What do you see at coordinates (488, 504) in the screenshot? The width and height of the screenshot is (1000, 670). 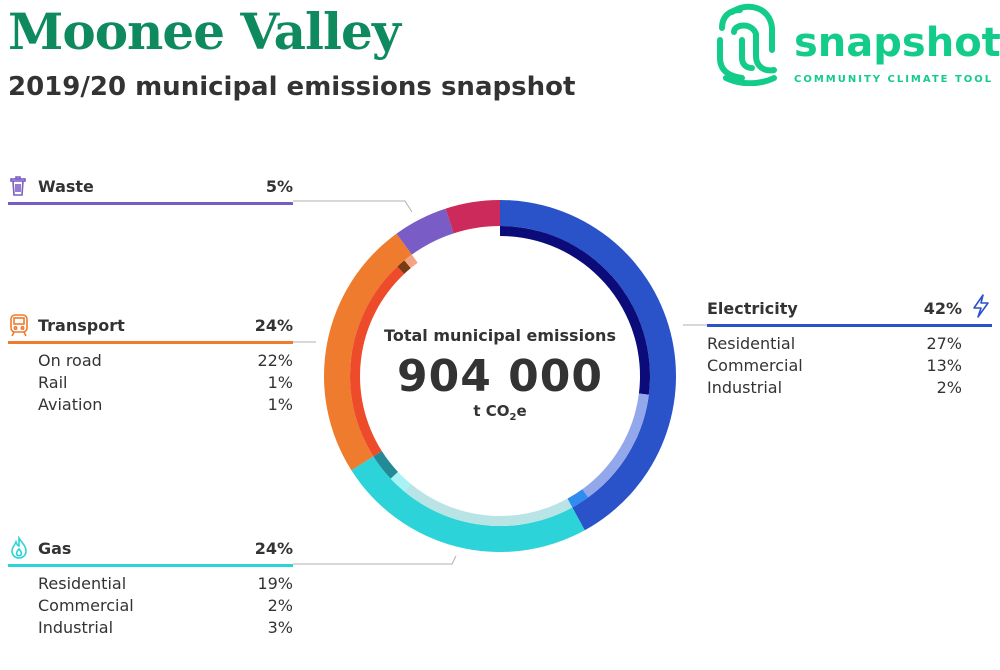 I see `subslice-gas-residential` at bounding box center [488, 504].